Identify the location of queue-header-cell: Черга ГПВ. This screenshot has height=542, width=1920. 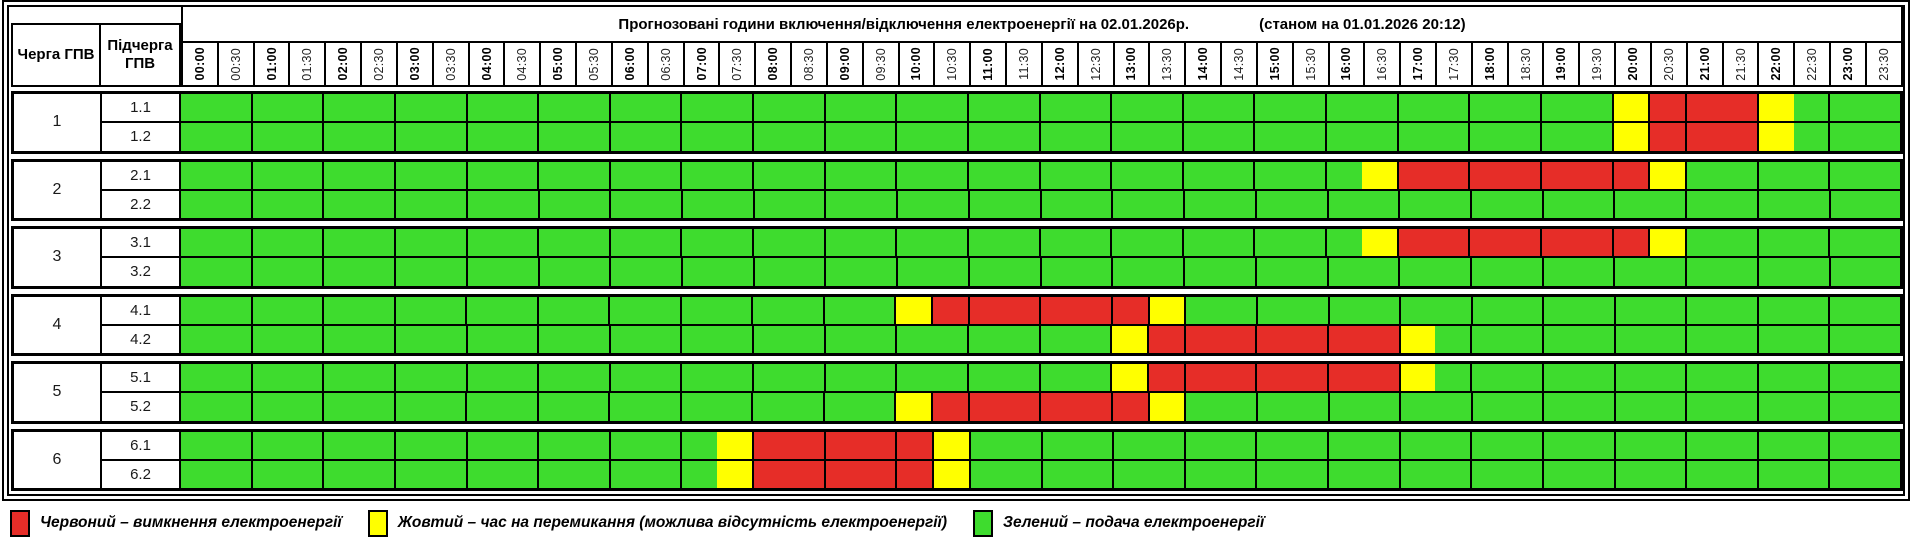
(56, 55).